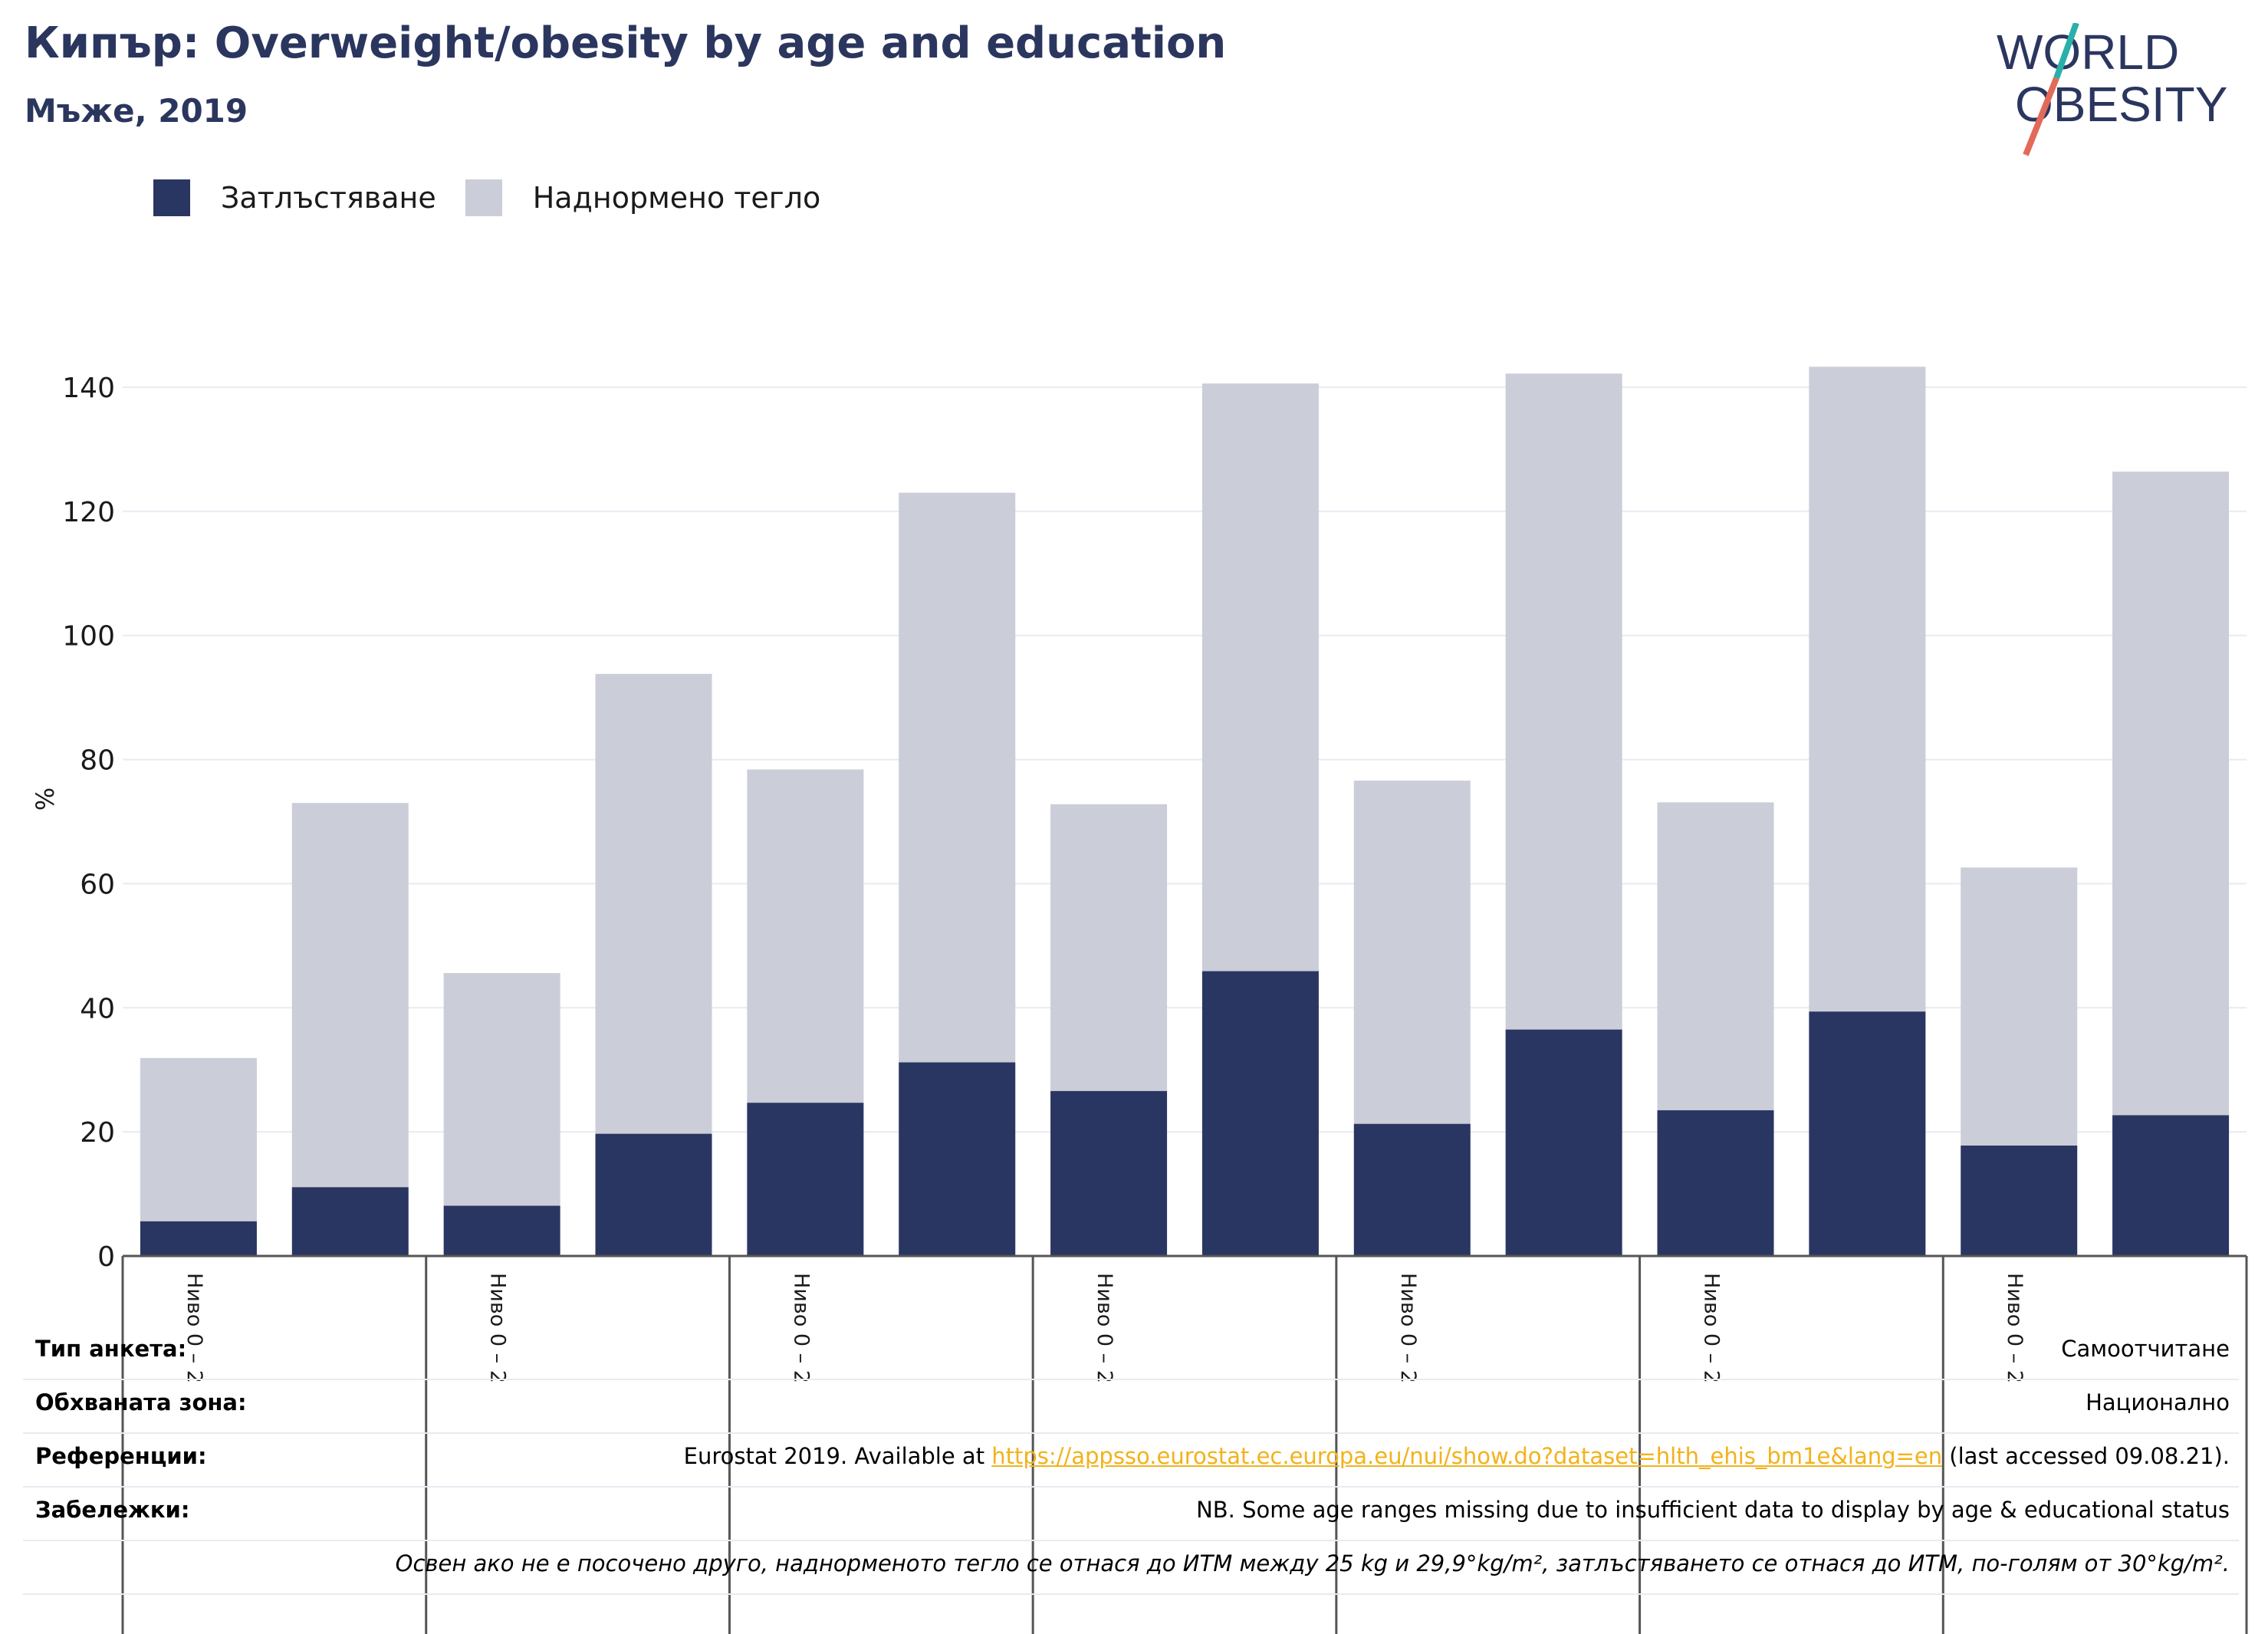 Image resolution: width=2268 pixels, height=1634 pixels. Describe the element at coordinates (483, 197) in the screenshot. I see `legend-swatch-overweight` at that location.